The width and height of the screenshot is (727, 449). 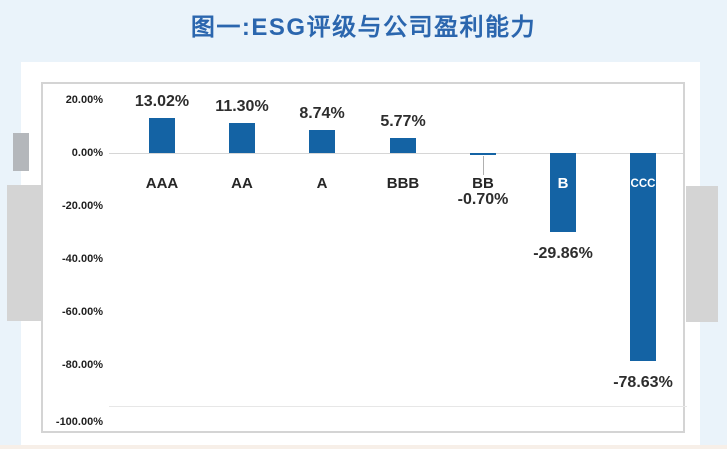 What do you see at coordinates (483, 165) in the screenshot?
I see `label-leader-line` at bounding box center [483, 165].